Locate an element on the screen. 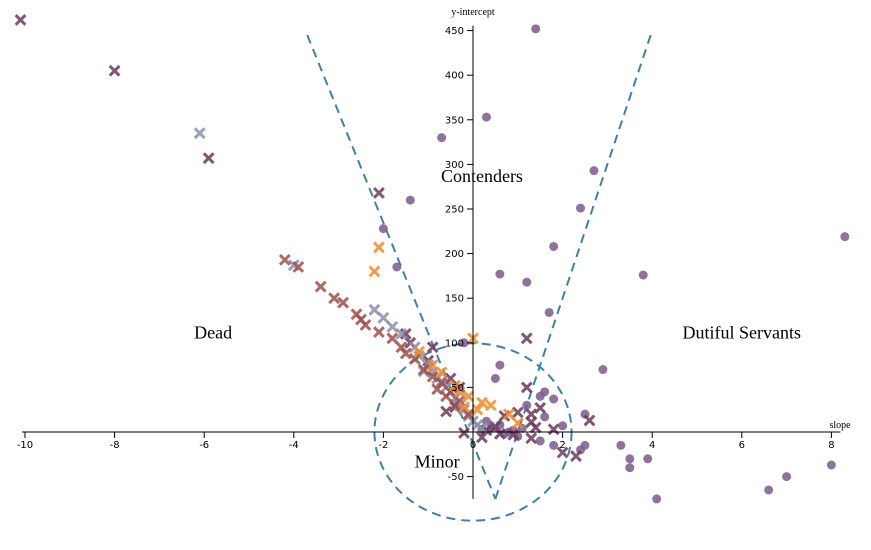 The height and width of the screenshot is (550, 871). y-tick-label: 300 is located at coordinates (454, 165).